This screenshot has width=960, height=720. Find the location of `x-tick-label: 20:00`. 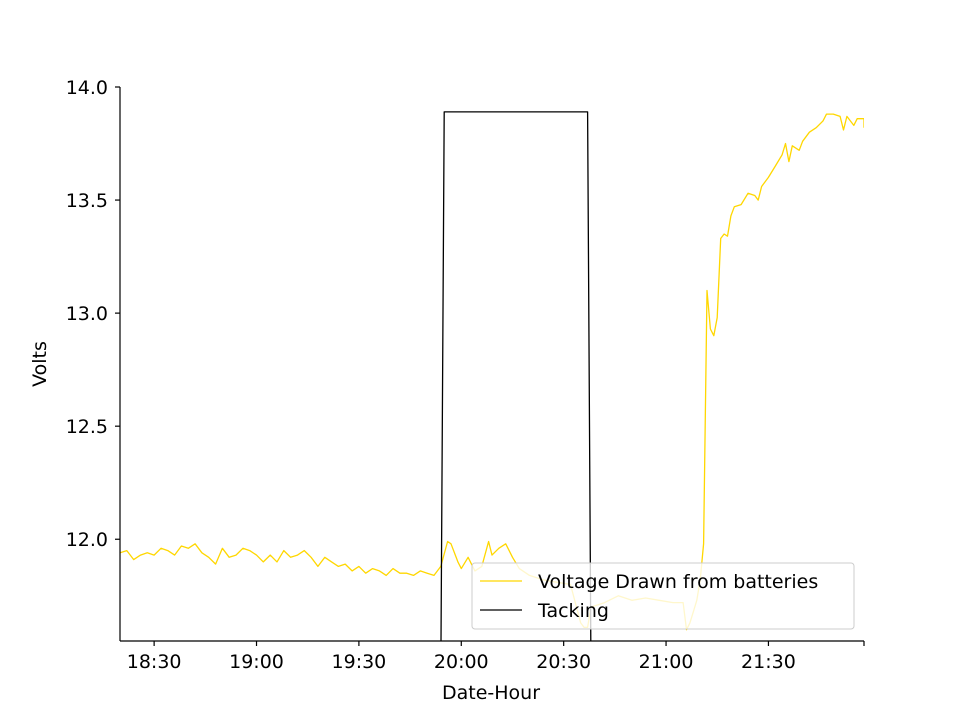

x-tick-label: 20:00 is located at coordinates (461, 662).